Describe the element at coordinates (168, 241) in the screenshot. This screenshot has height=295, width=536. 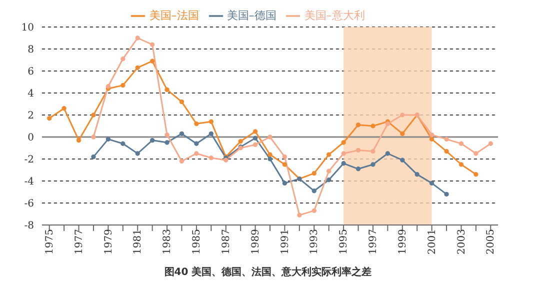
I see `x-tick-label: 1983` at that location.